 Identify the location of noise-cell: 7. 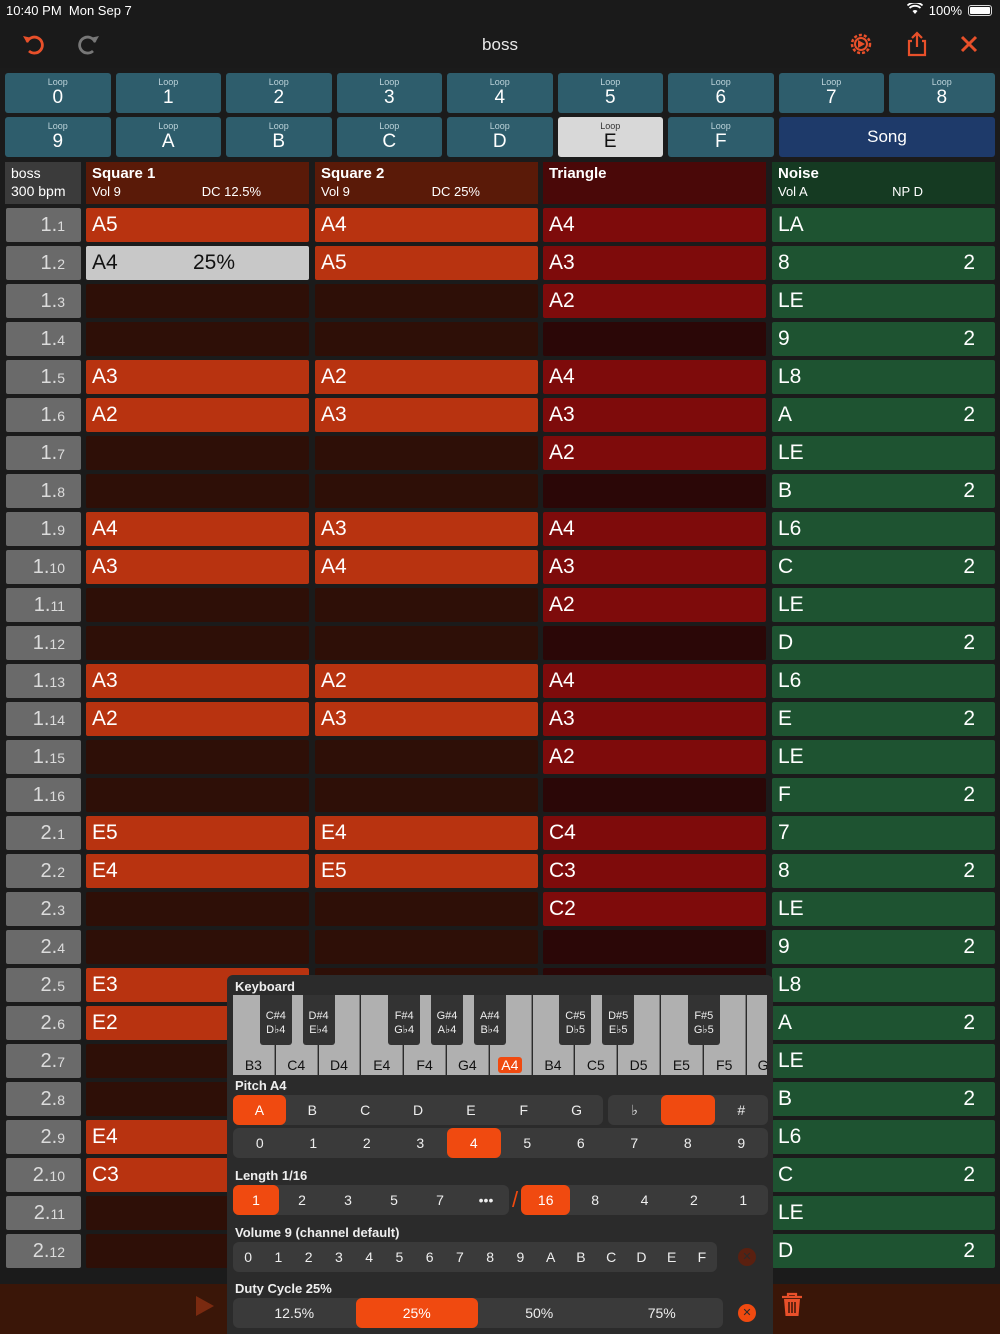
(883, 833).